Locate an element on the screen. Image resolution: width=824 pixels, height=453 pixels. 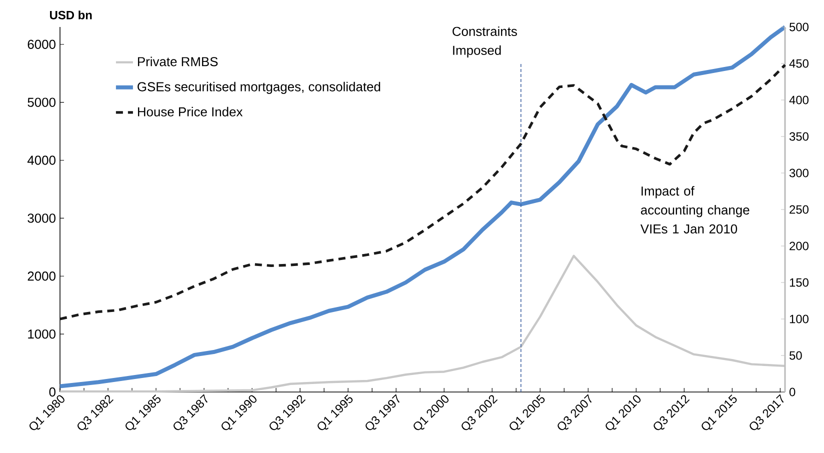
y-axis-title: USD bn is located at coordinates (71, 15).